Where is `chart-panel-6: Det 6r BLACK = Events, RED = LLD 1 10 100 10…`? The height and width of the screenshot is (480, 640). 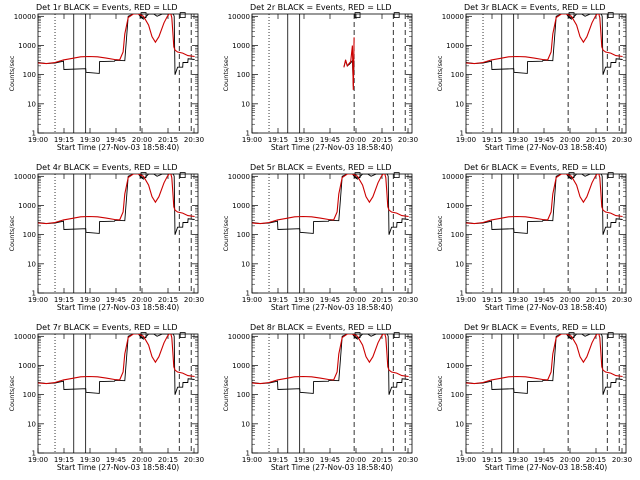 chart-panel-6: Det 6r BLACK = Events, RED = LLD 1 10 100 10… is located at coordinates (534, 237).